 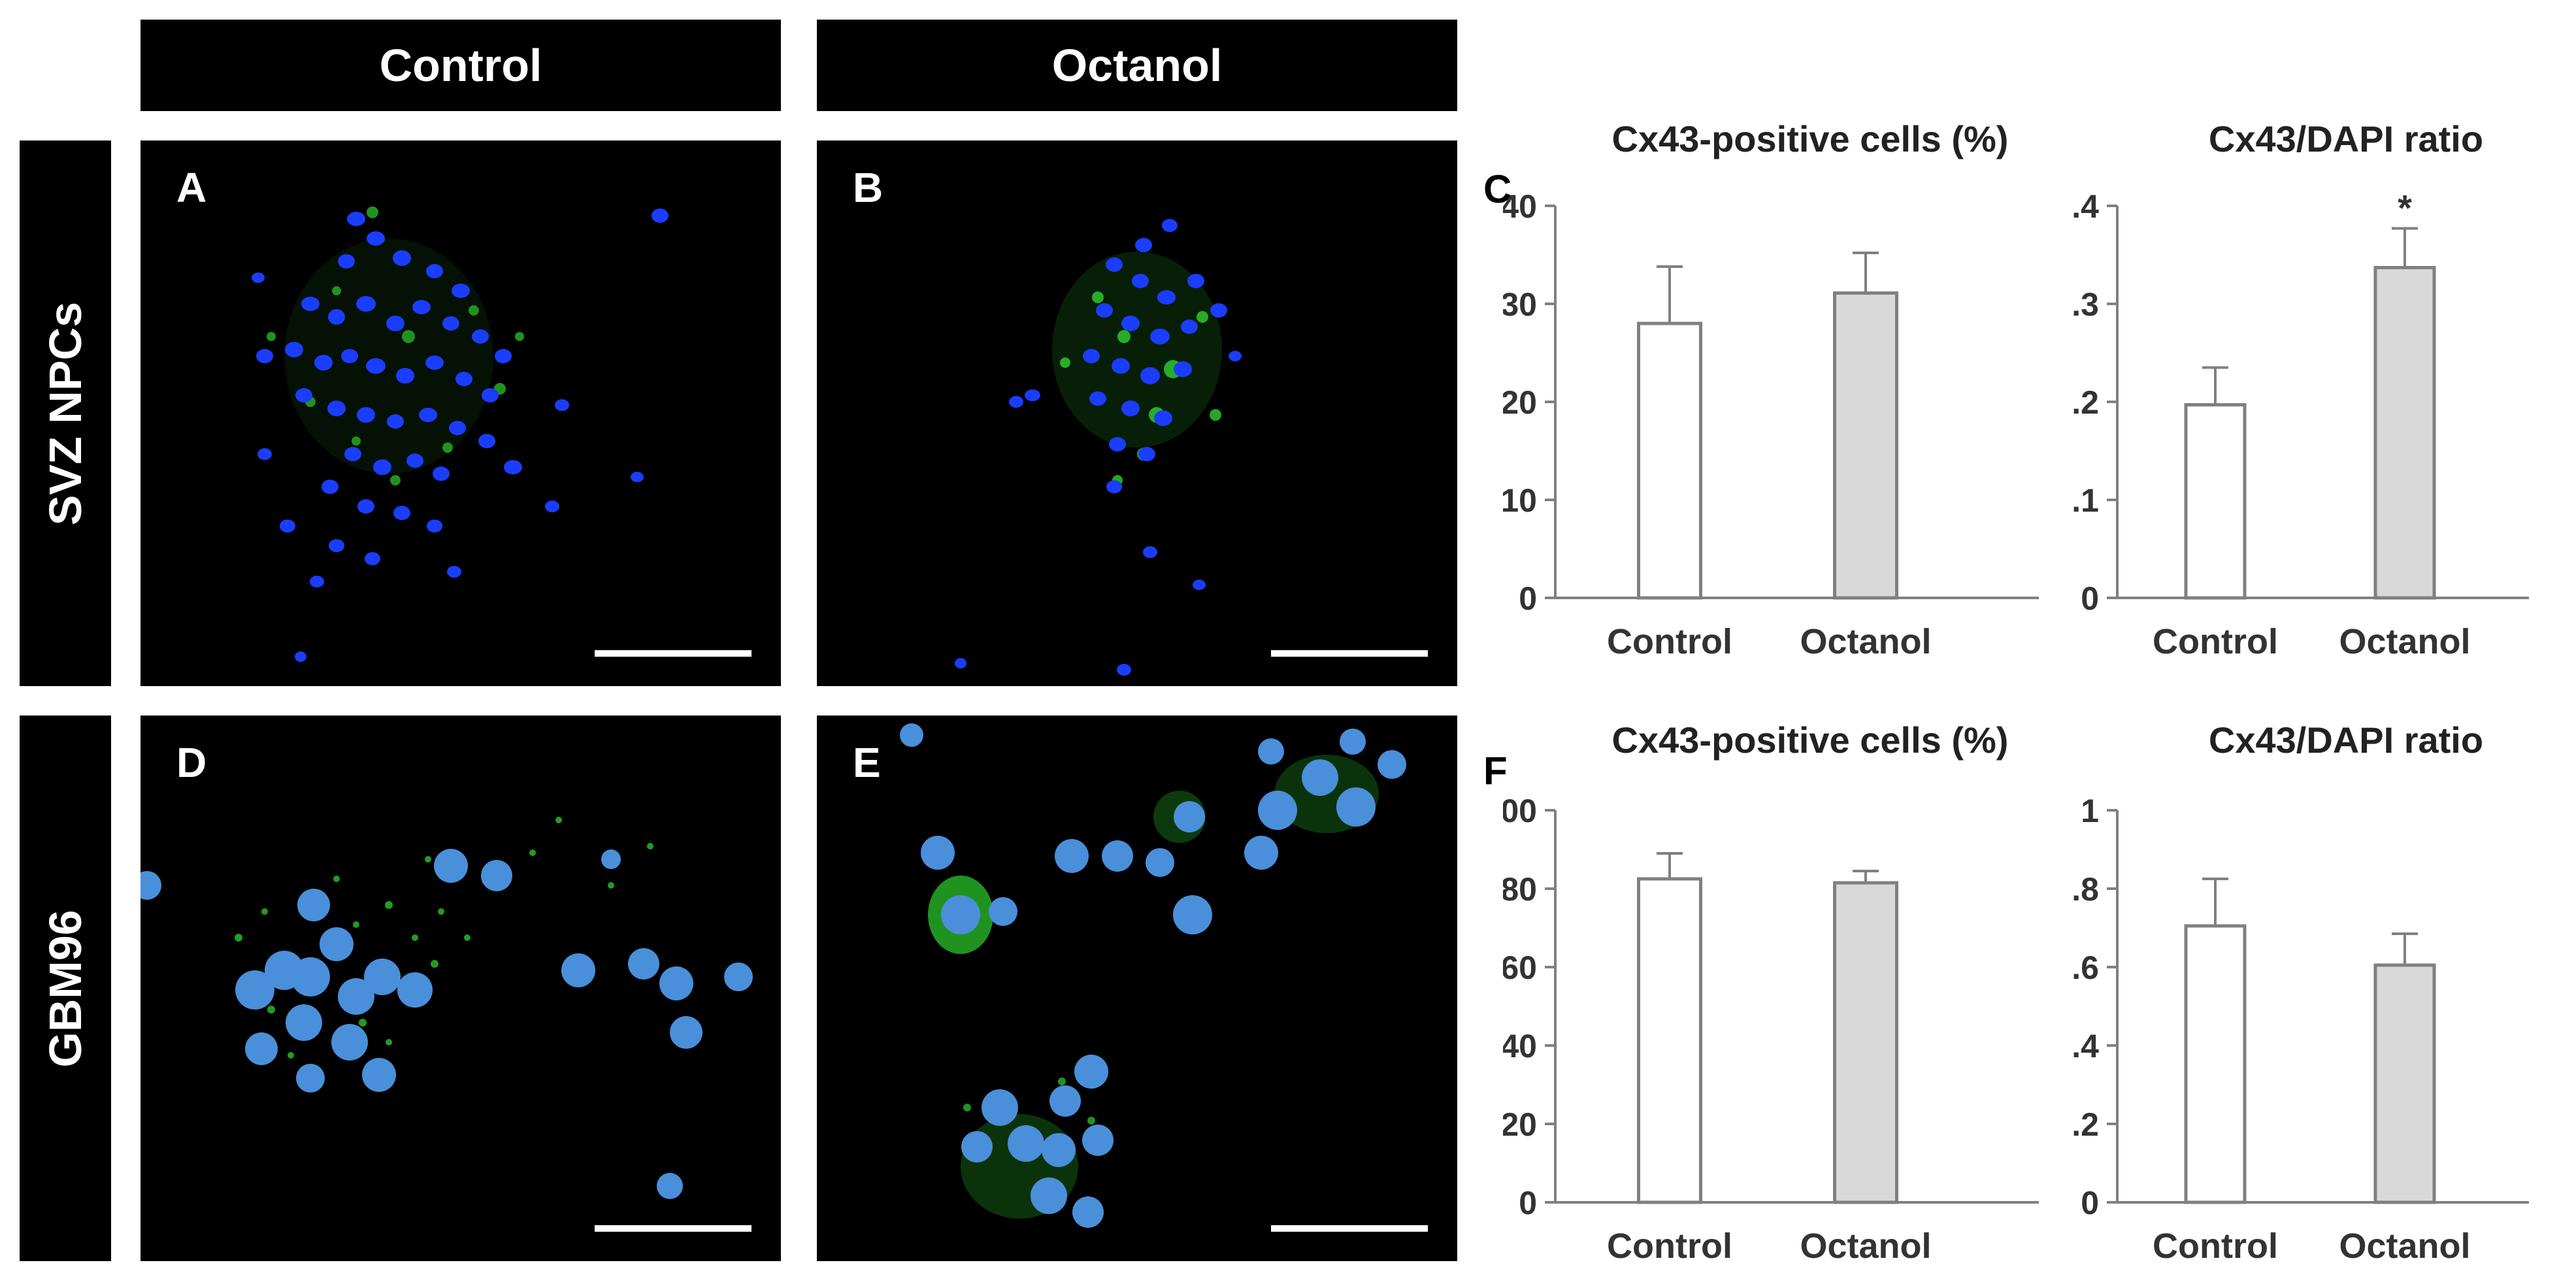 I want to click on y-tick-label: 100, so click(x=1520, y=811).